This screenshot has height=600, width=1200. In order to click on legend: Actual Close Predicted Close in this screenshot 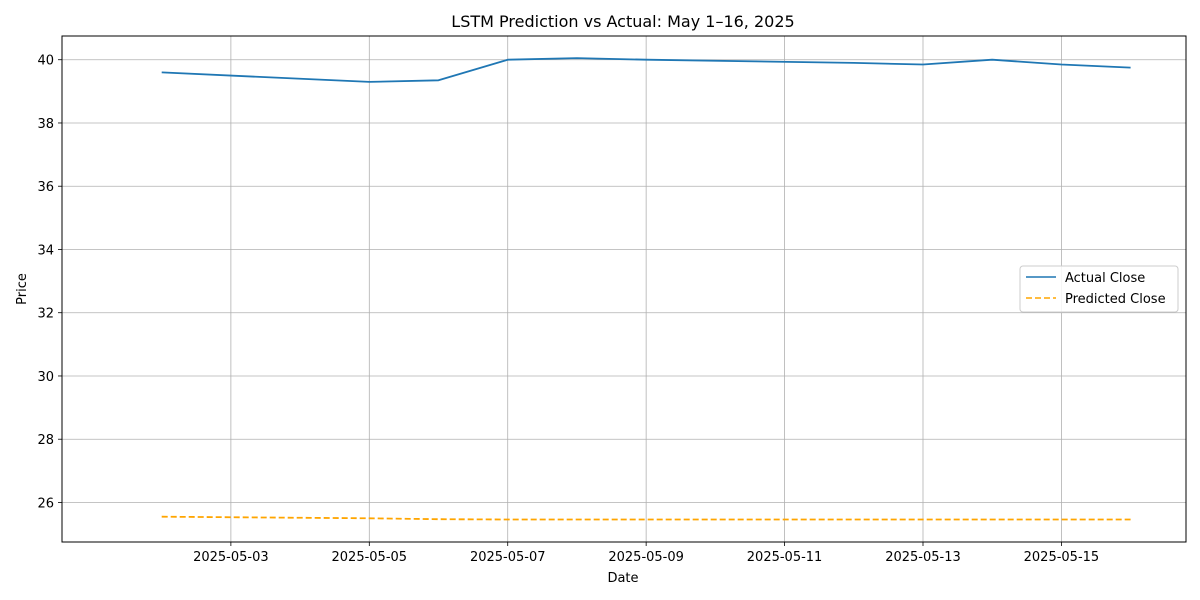, I will do `click(1099, 289)`.